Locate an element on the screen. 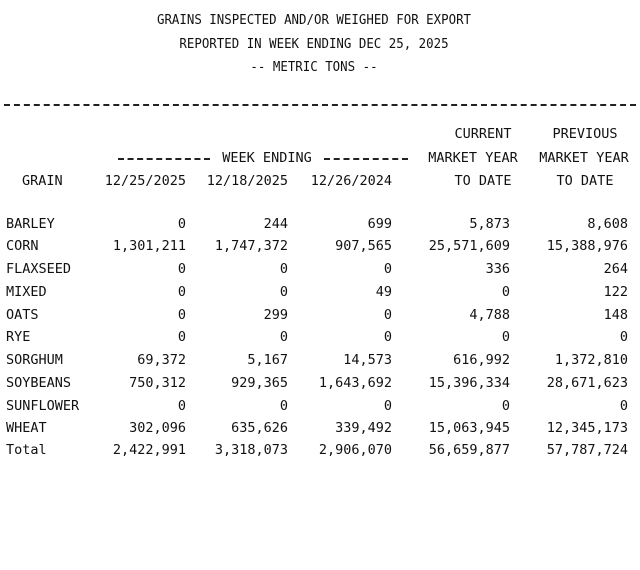 The width and height of the screenshot is (640, 570). previous-my-value: 8,608 is located at coordinates (607, 224).